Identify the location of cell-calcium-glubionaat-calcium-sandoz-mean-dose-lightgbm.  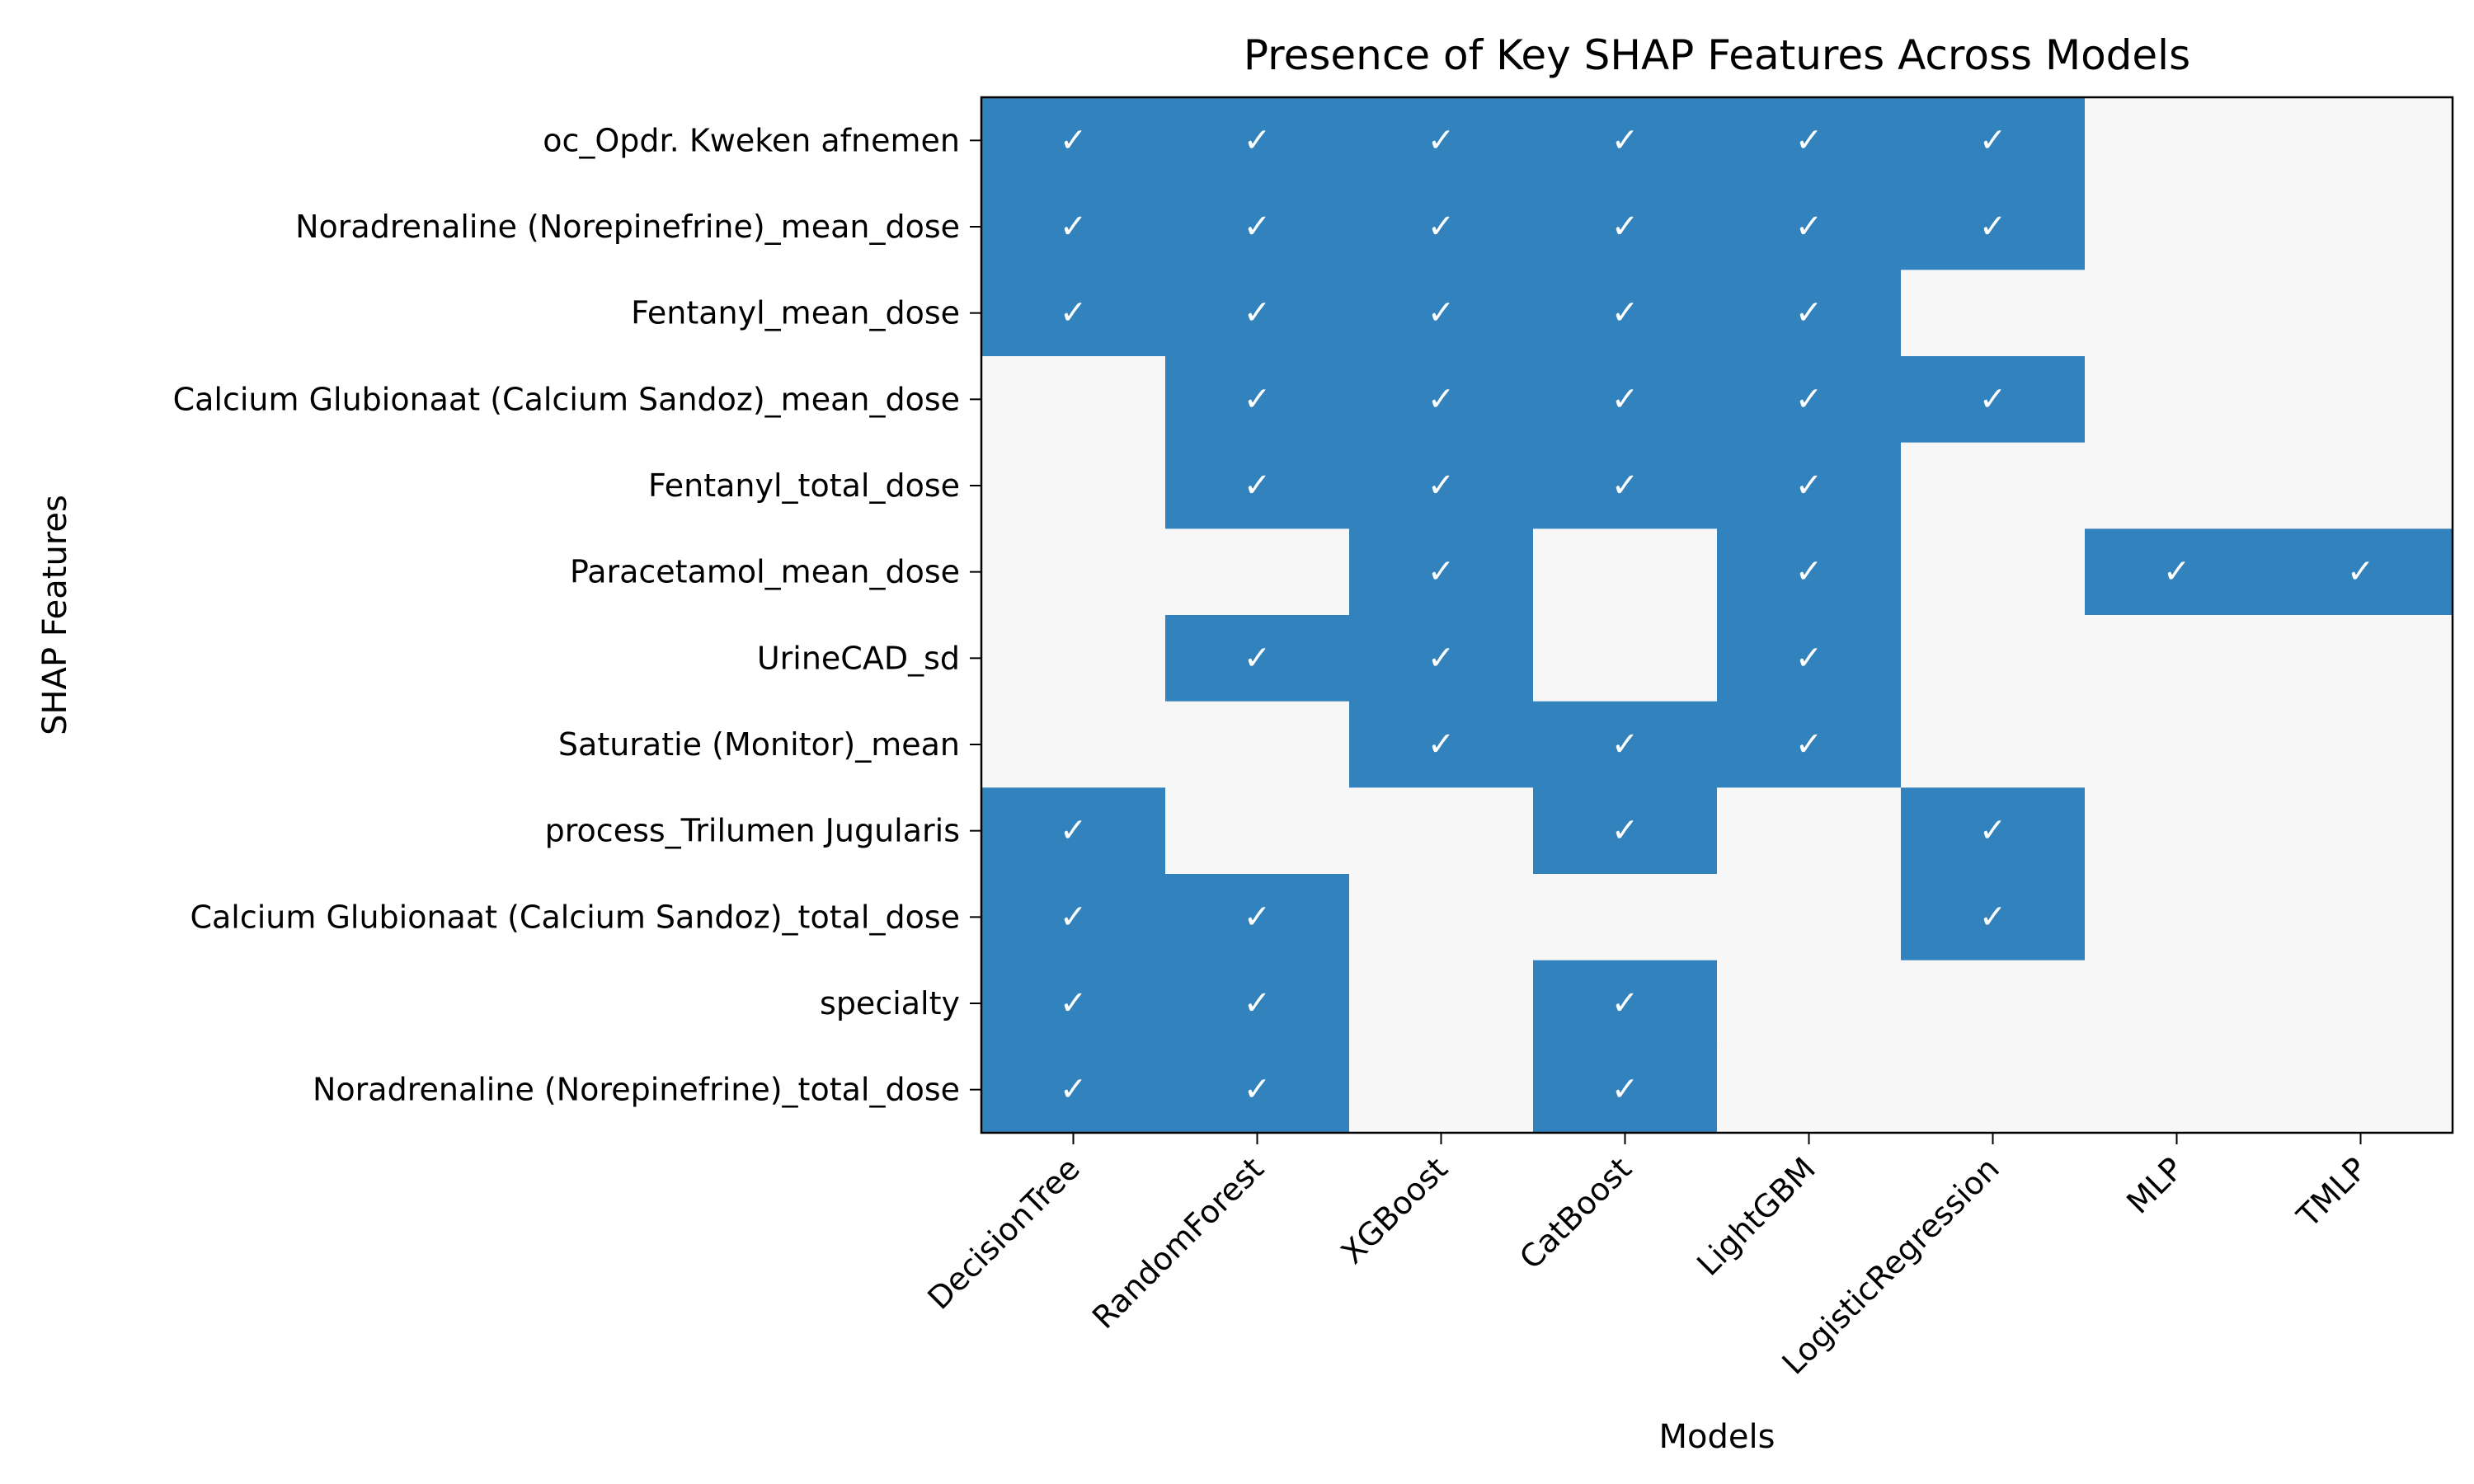
(1809, 400).